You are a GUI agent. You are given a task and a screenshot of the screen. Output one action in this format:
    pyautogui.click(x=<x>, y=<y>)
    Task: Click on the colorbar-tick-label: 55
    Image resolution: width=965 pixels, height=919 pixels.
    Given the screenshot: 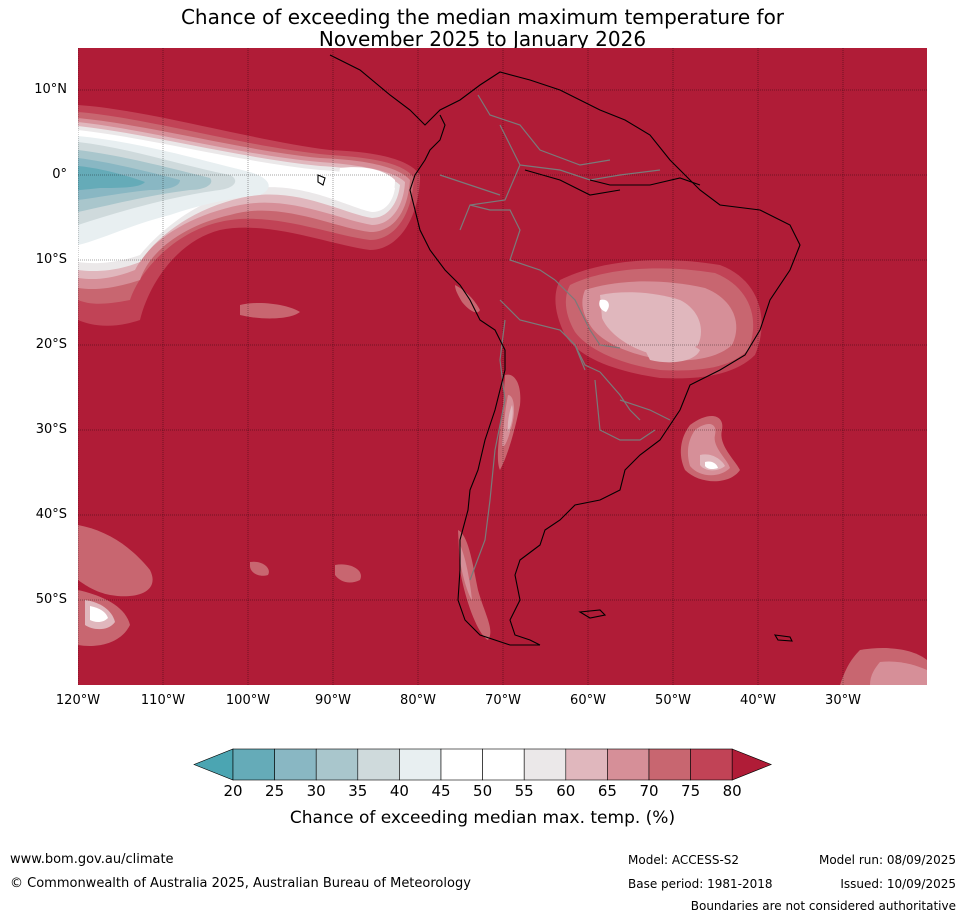 What is the action you would take?
    pyautogui.click(x=524, y=791)
    